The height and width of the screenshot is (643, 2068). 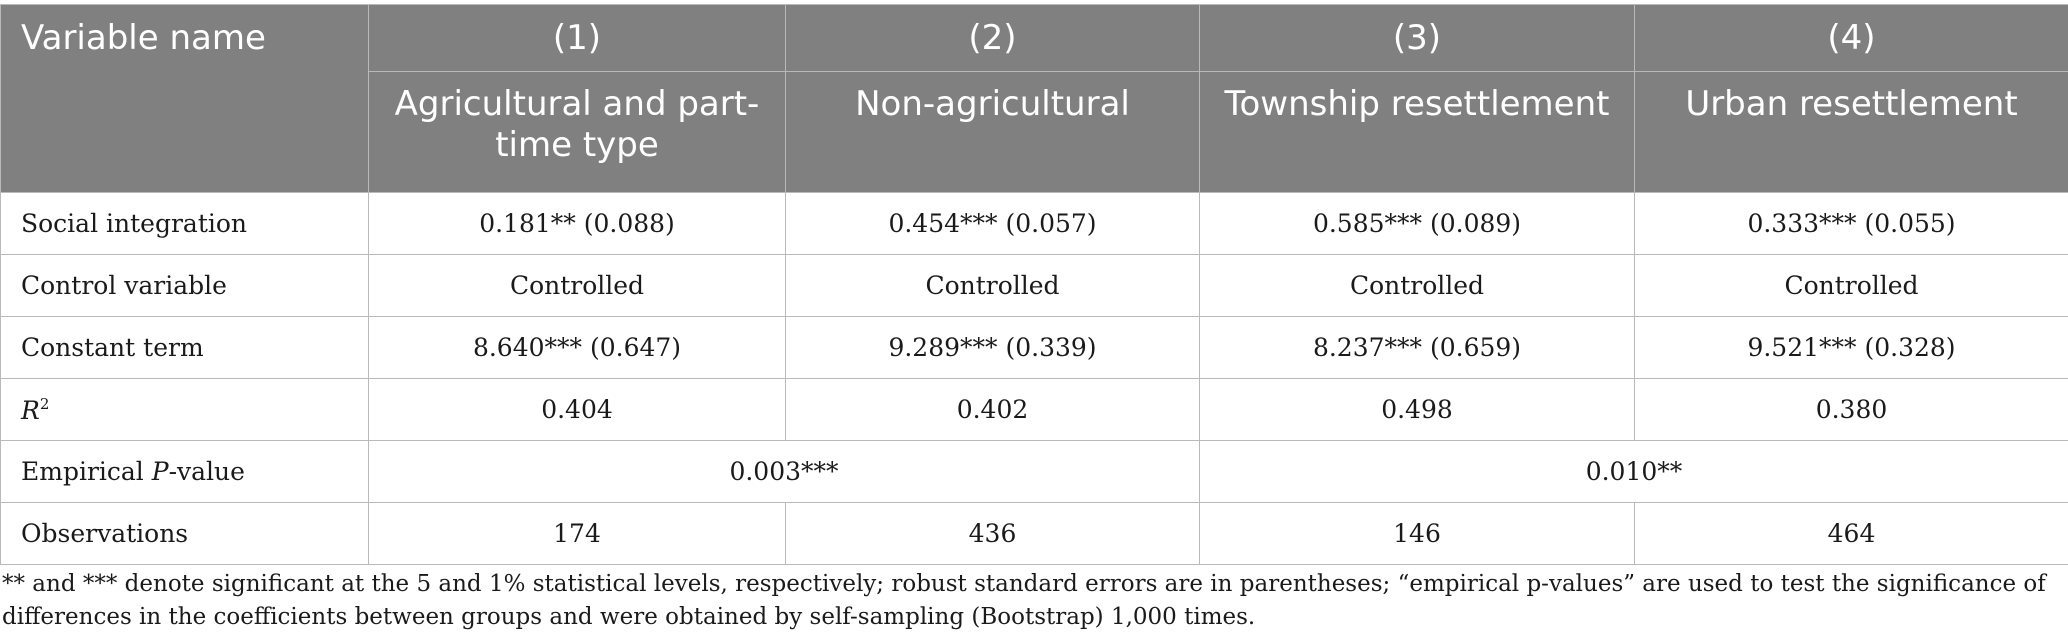 I want to click on row-label-r-squared: R2, so click(x=184, y=409).